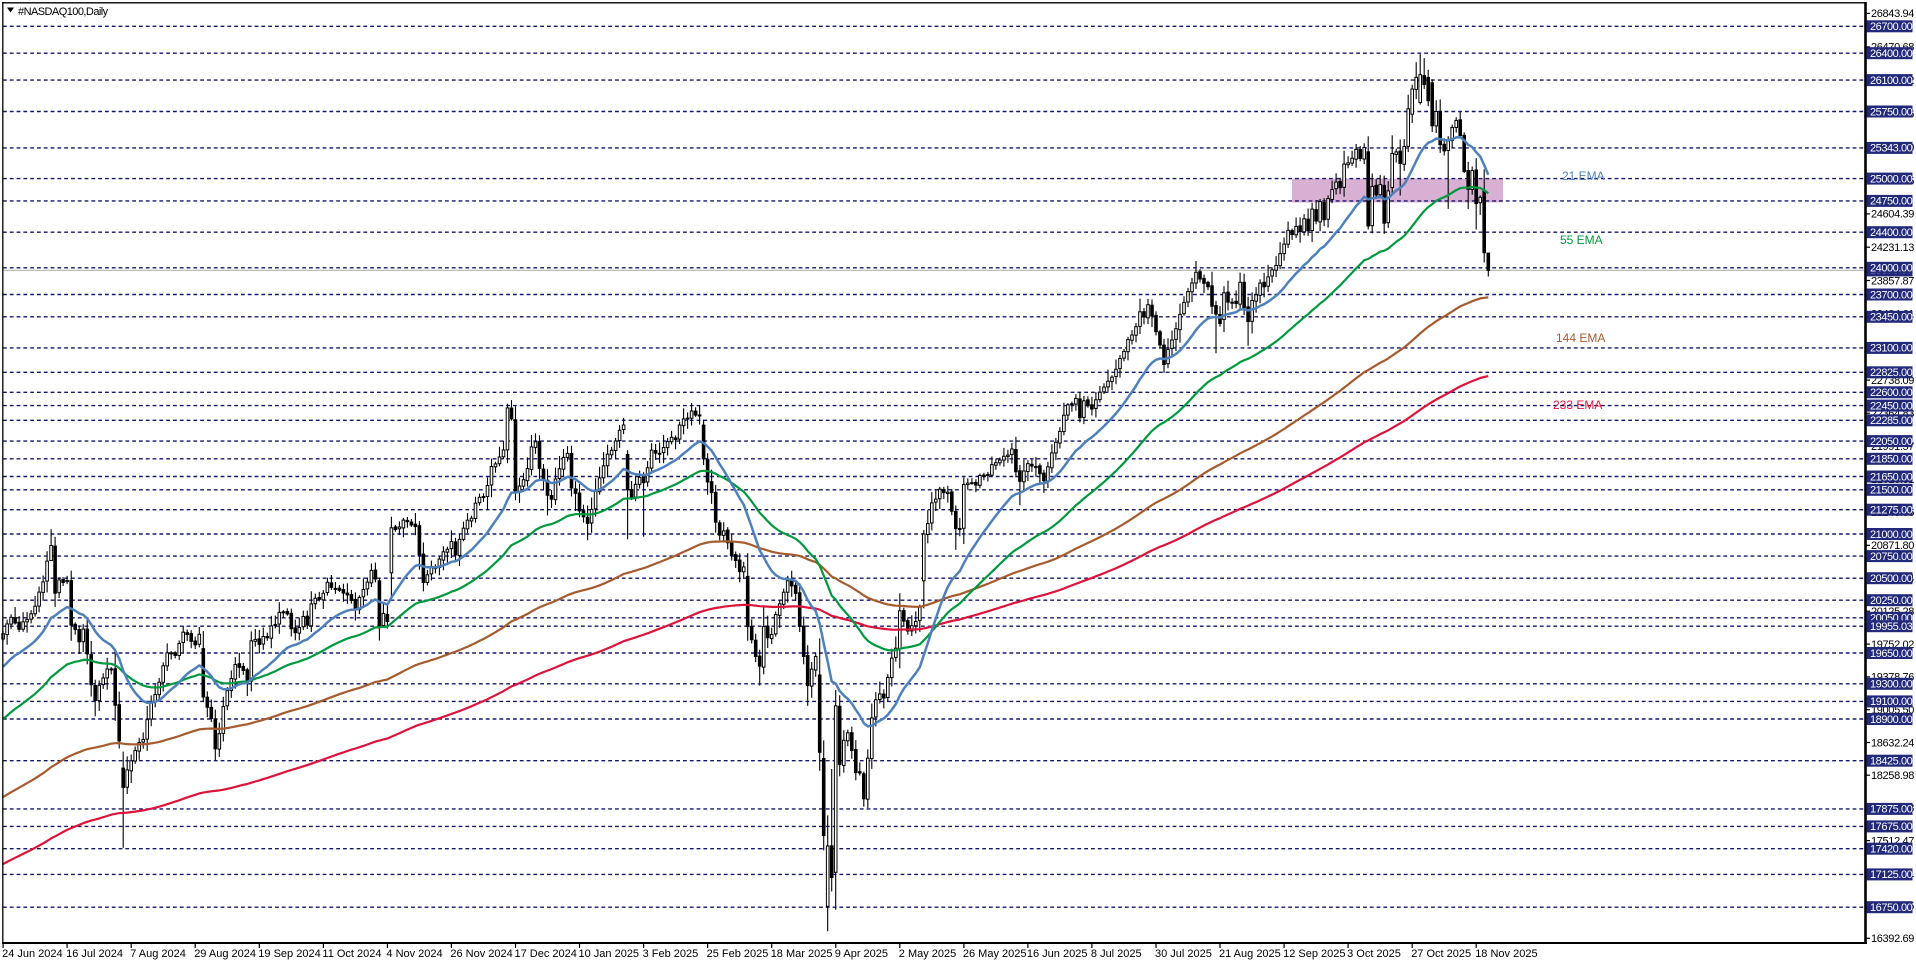 Image resolution: width=1916 pixels, height=963 pixels. What do you see at coordinates (1577, 405) in the screenshot?
I see `svg-text: 233 EMA` at bounding box center [1577, 405].